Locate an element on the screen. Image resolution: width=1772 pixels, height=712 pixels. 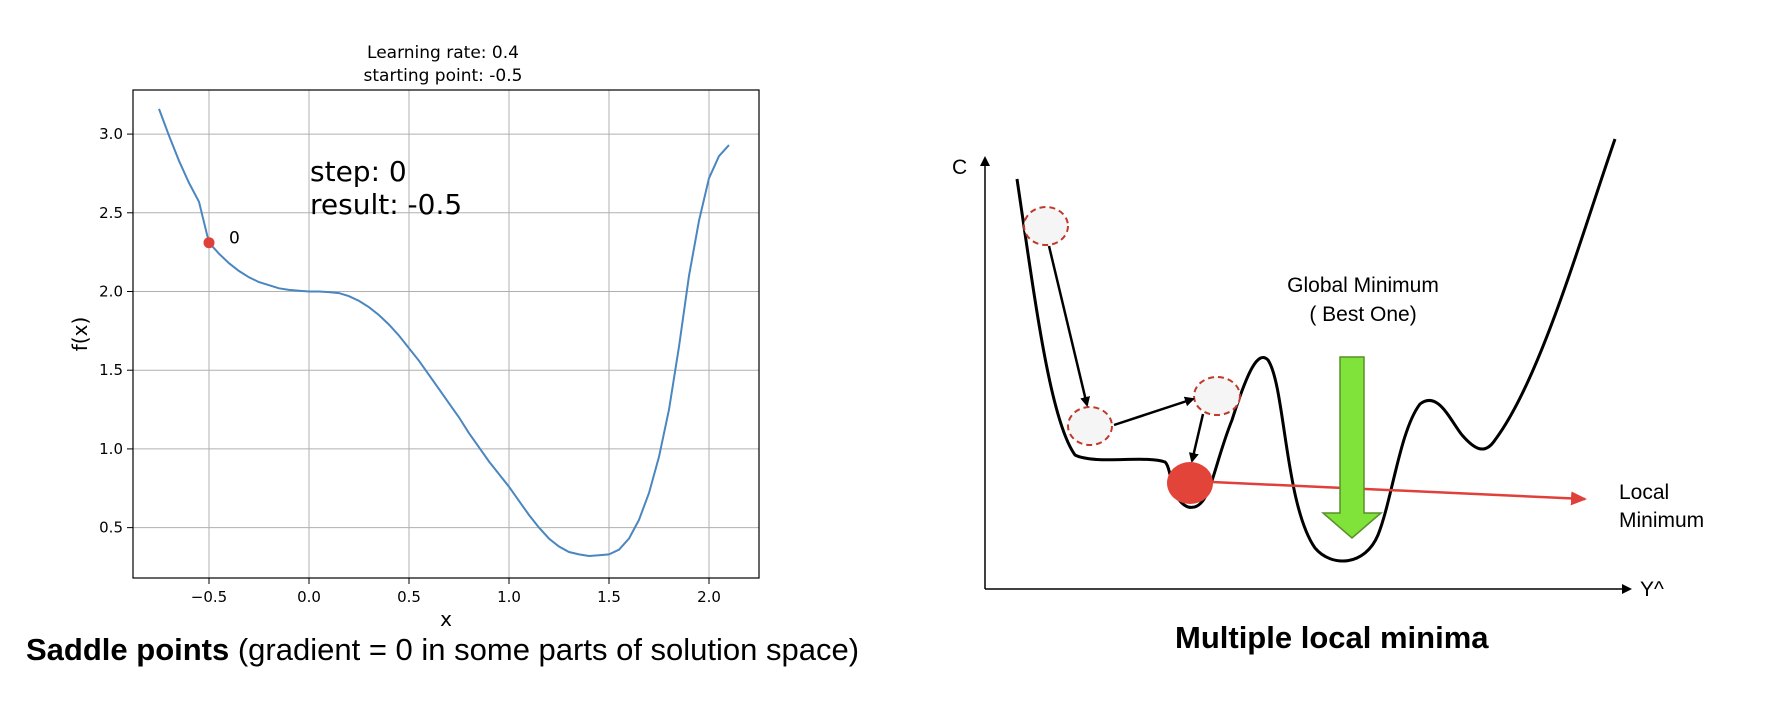
y-tick-label: 2.0 is located at coordinates (111, 291).